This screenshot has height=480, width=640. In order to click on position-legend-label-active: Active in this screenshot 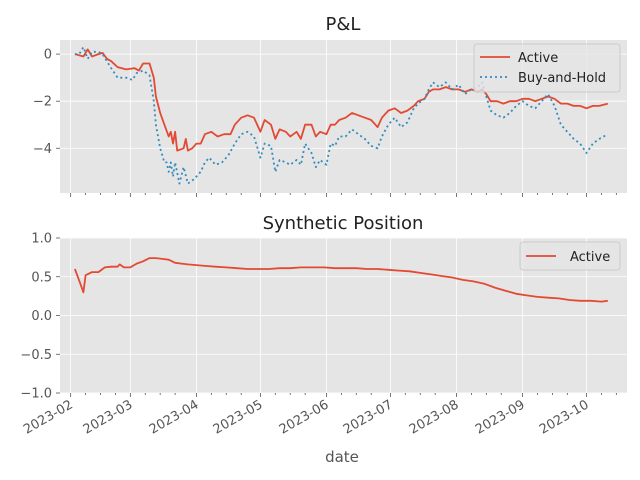, I will do `click(590, 257)`.